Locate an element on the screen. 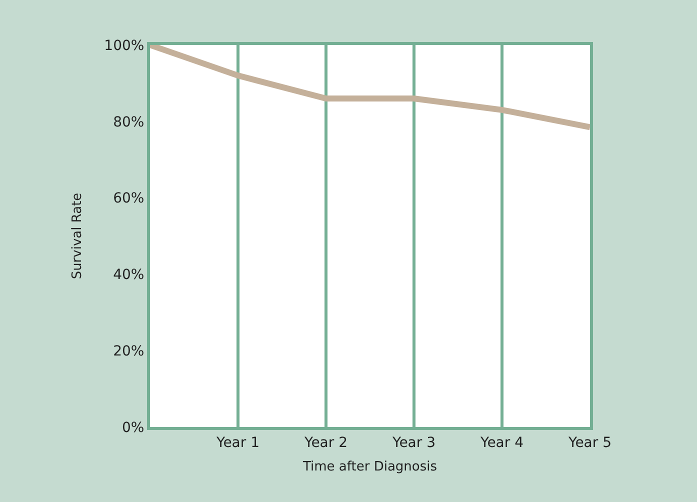 This screenshot has width=697, height=502. x-tick-label: Year 1 is located at coordinates (238, 442).